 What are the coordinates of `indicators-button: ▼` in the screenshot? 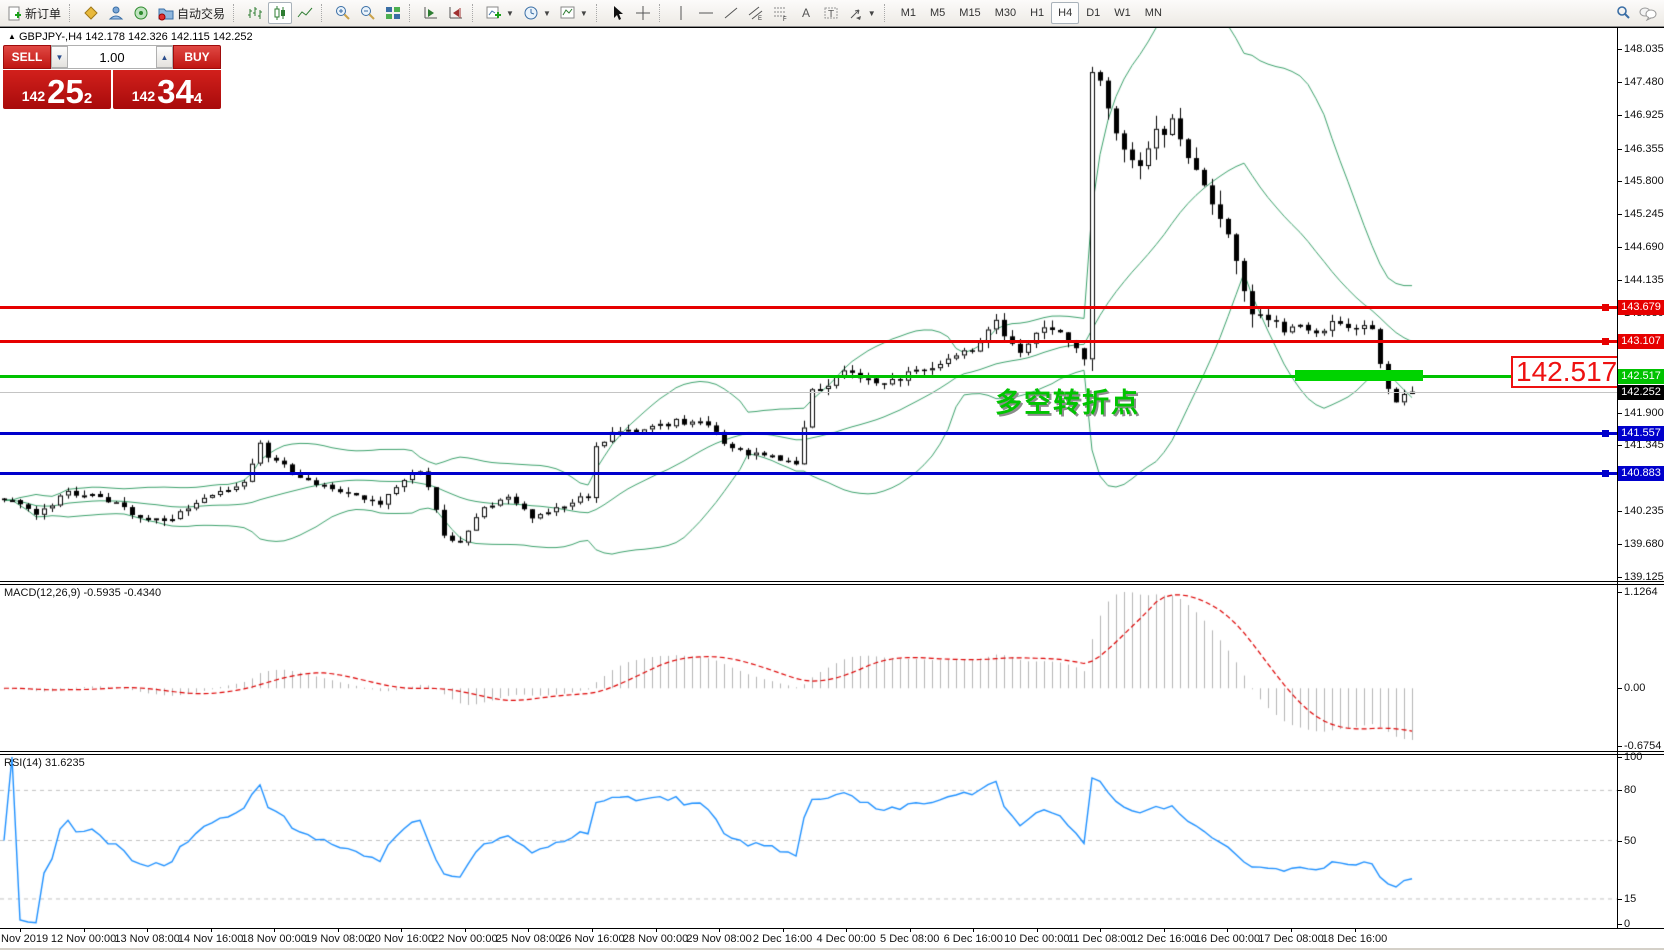 It's located at (500, 13).